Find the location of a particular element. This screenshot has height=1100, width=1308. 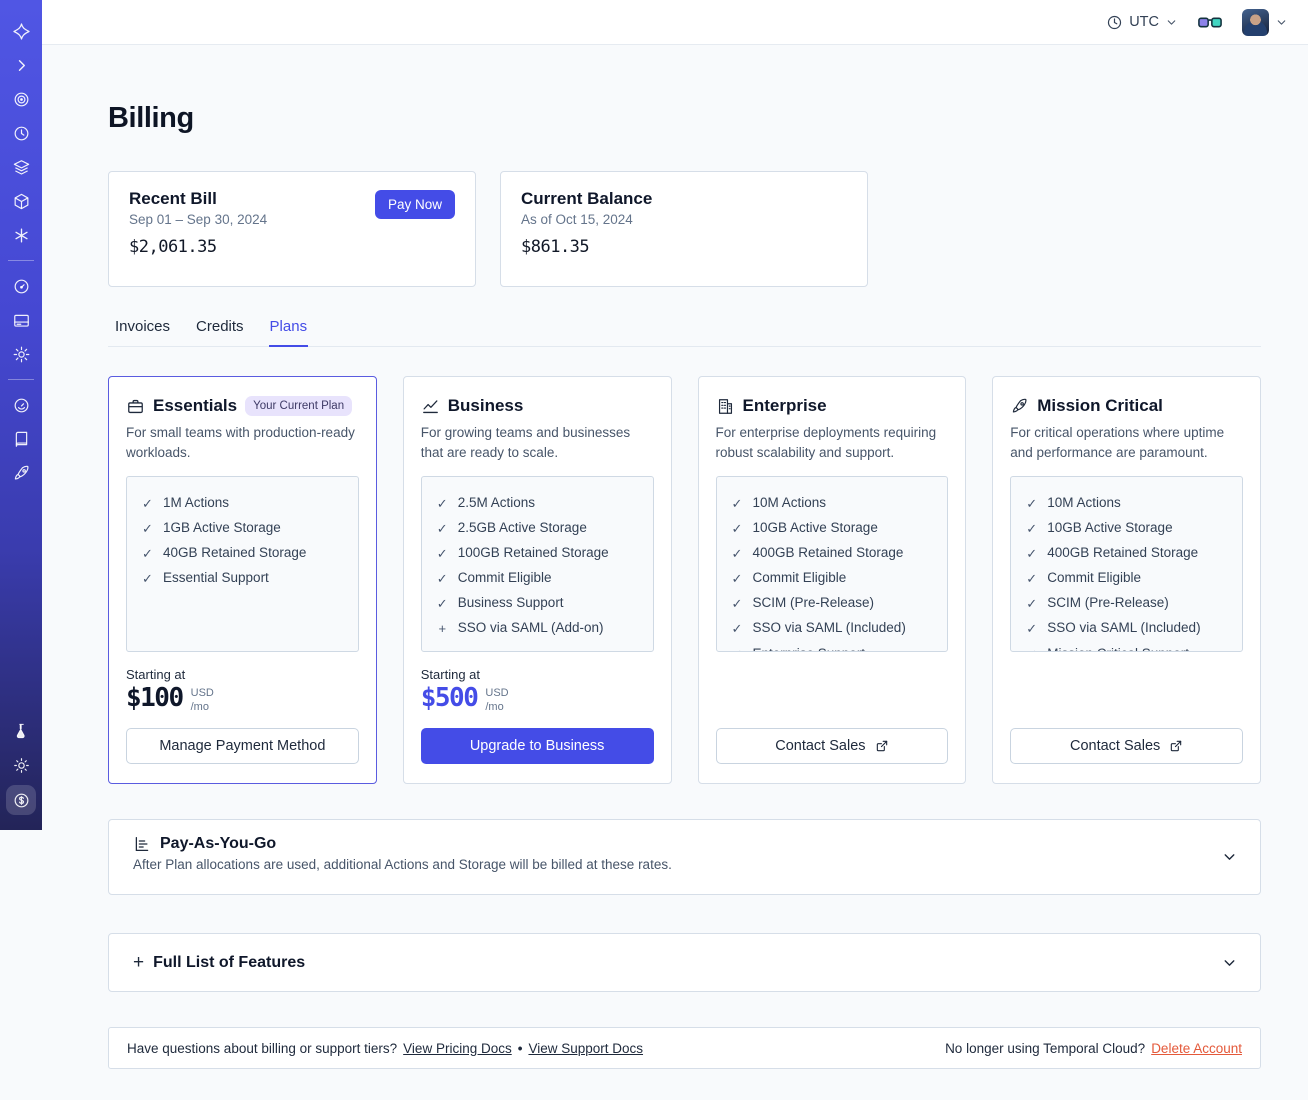

plan-feature-row: ✓ 100GB Retained Storage is located at coordinates (537, 553).